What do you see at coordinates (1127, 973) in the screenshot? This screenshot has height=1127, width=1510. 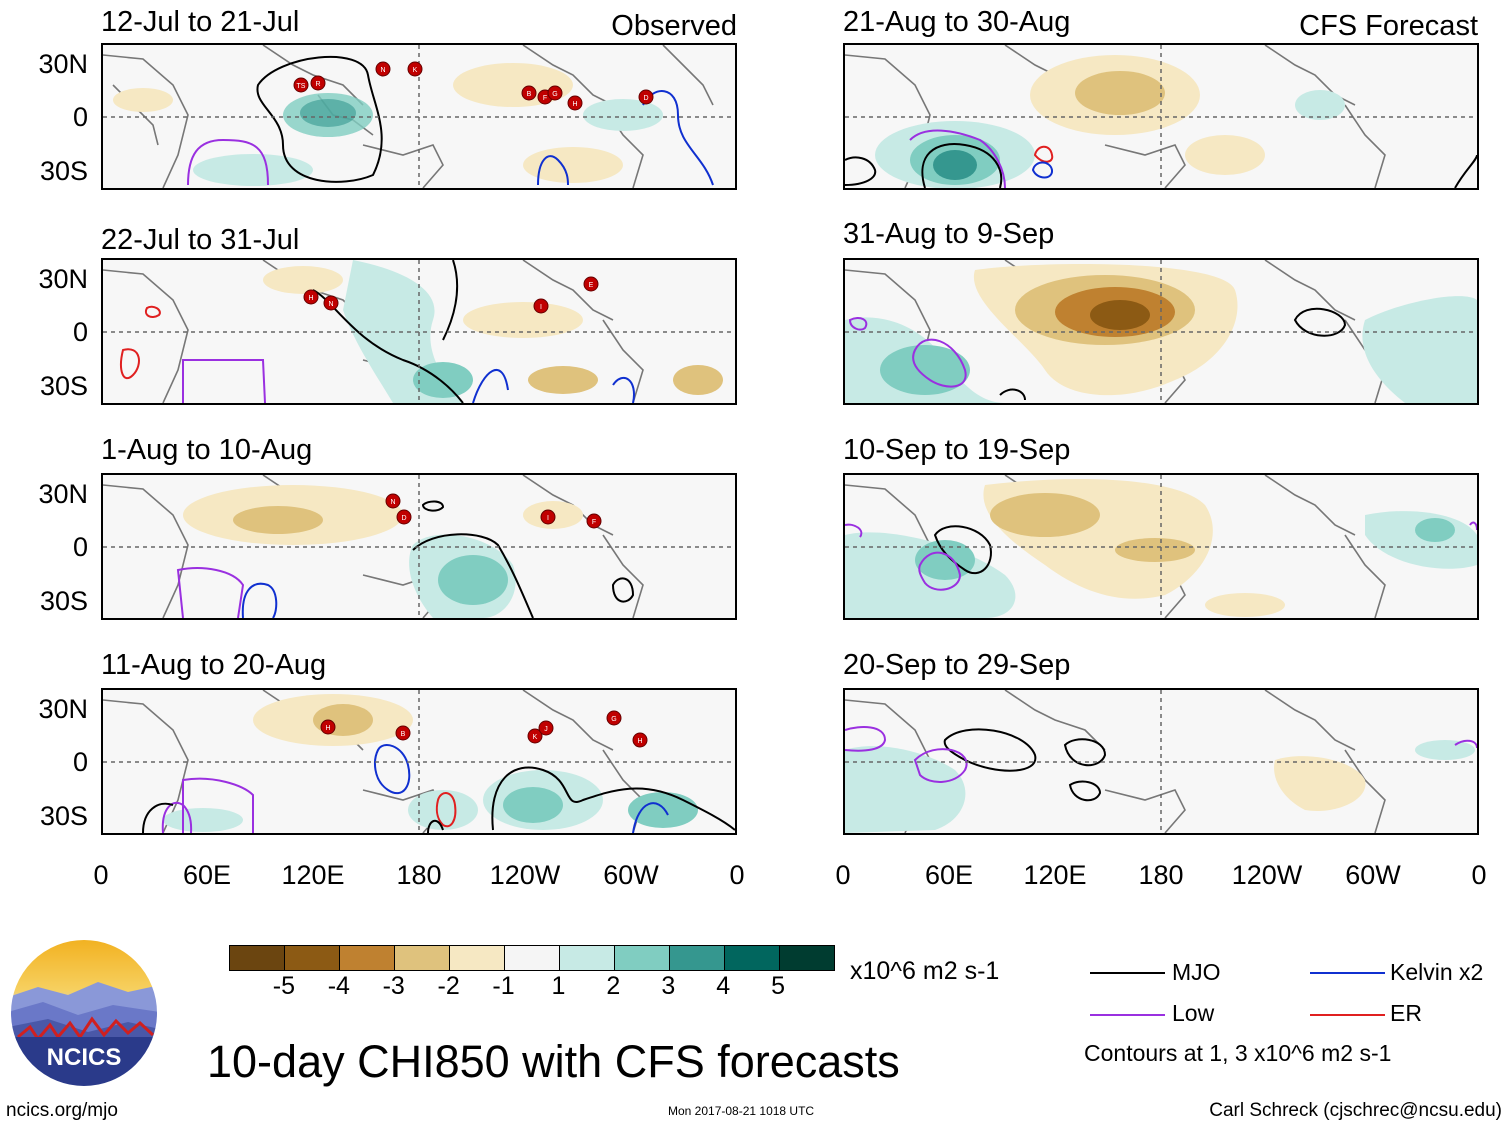 I see `legend-line-mjo` at bounding box center [1127, 973].